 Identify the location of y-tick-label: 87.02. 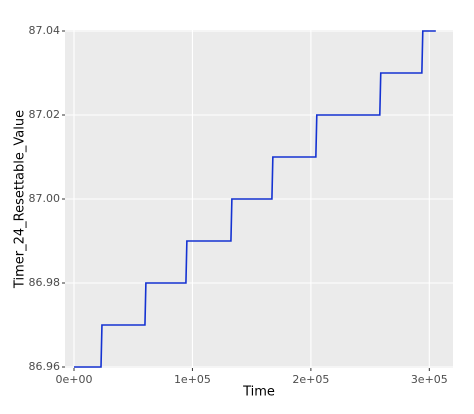
(45, 114).